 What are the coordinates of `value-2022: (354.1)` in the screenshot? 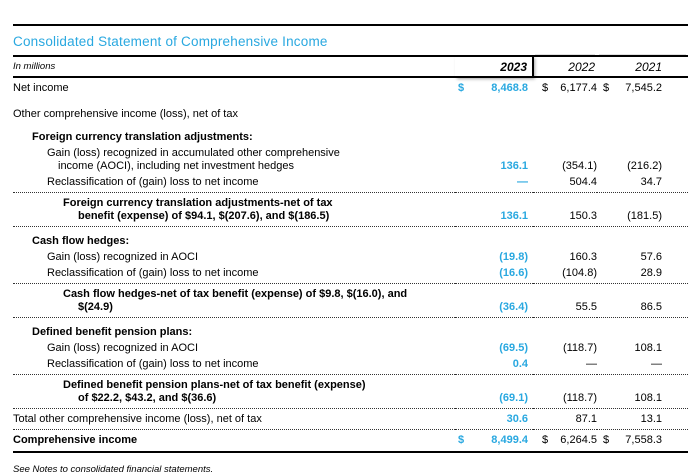 It's located at (579, 166).